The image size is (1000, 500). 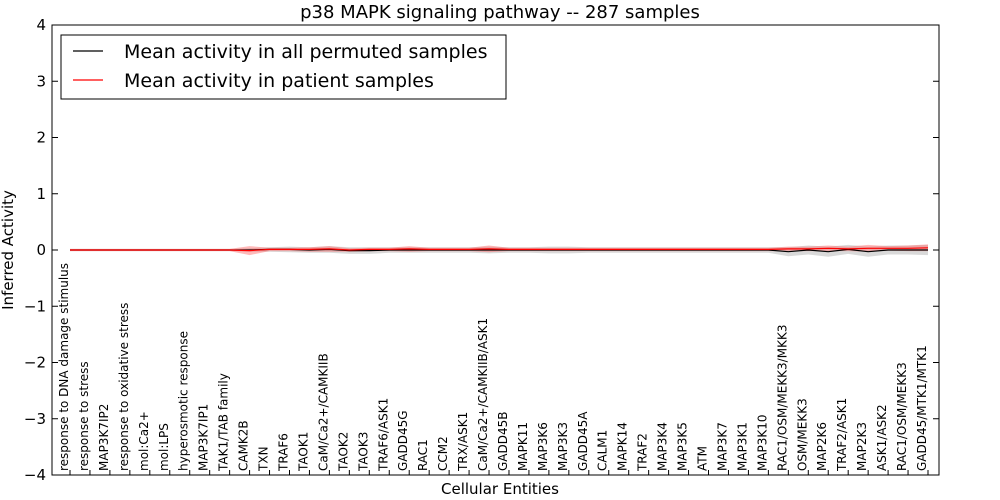 I want to click on y-tick-label: −2, so click(x=35, y=363).